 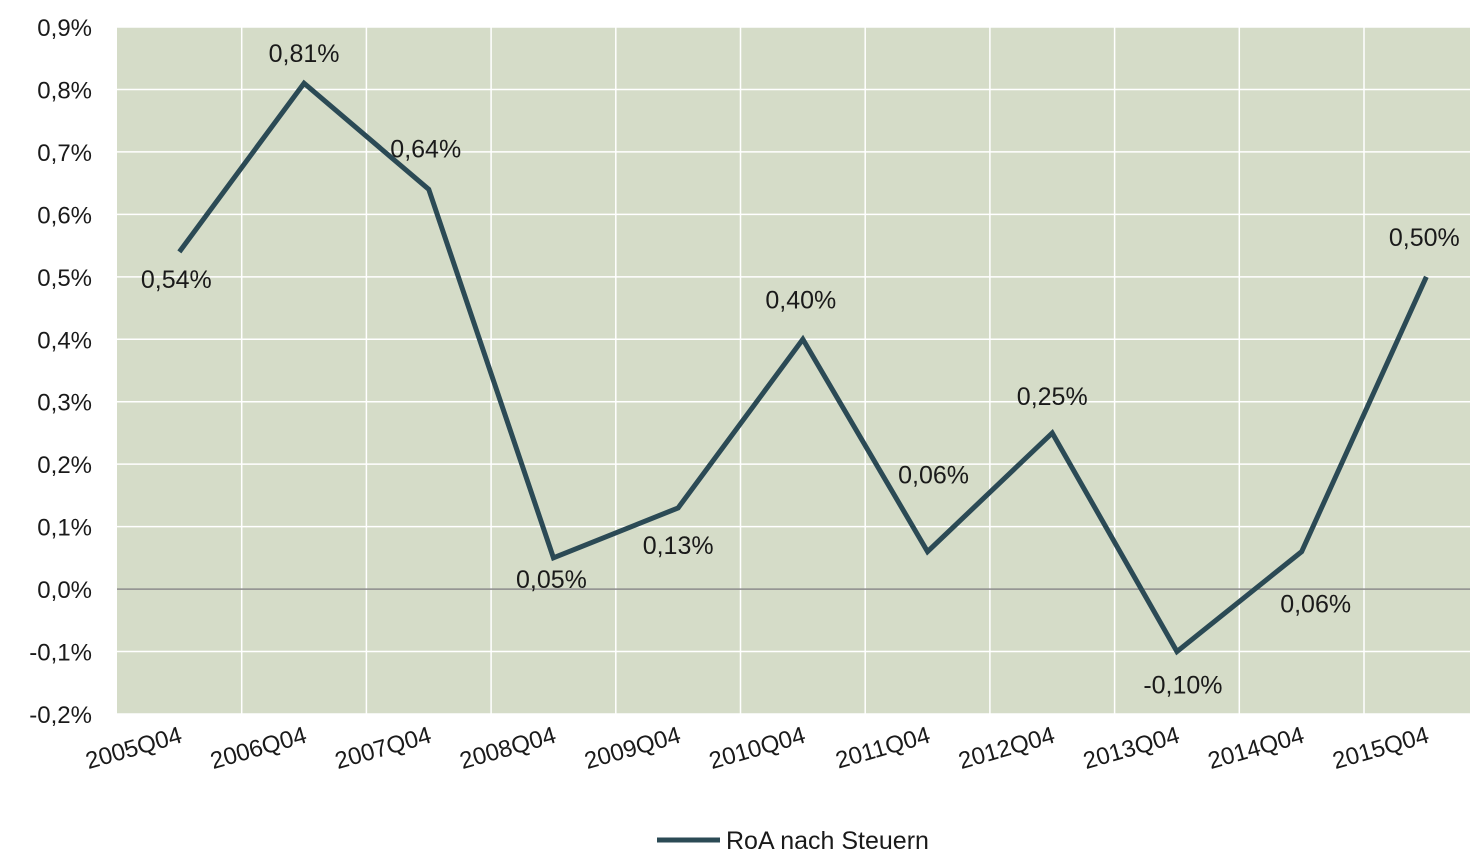 I want to click on y-tick-label: 0,9%, so click(x=64, y=28).